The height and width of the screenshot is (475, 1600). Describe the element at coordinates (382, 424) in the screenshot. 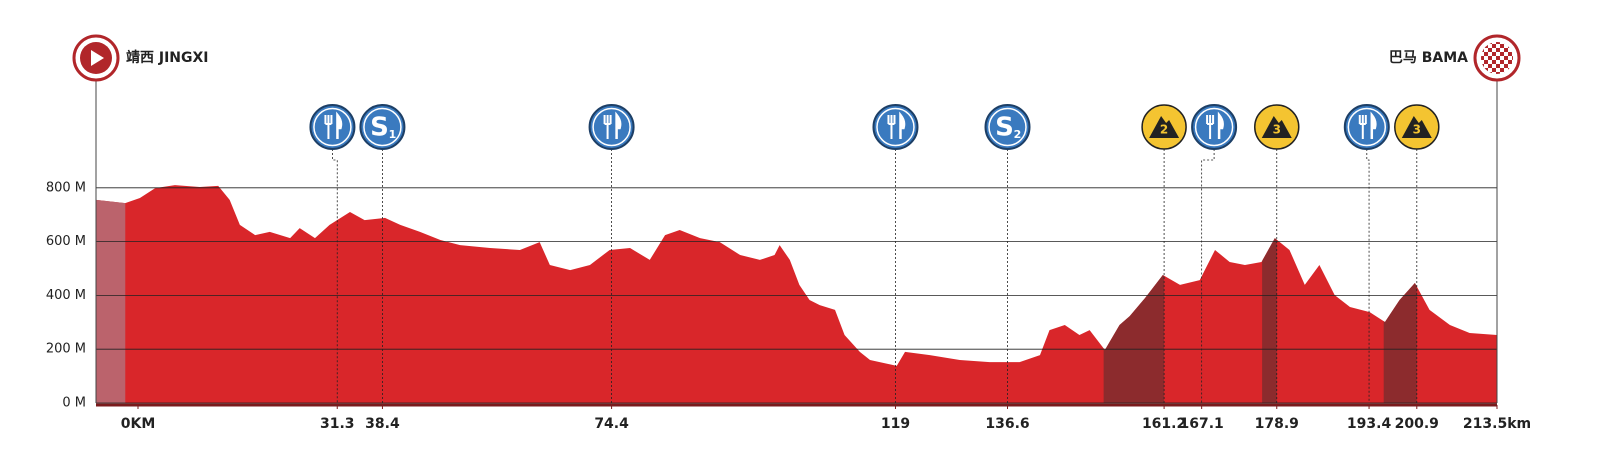

I see `x-tick-label: 38.4` at that location.